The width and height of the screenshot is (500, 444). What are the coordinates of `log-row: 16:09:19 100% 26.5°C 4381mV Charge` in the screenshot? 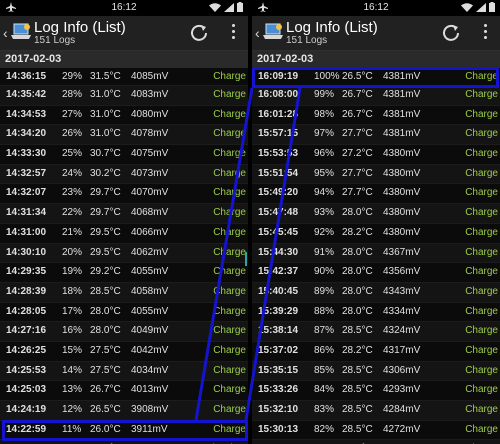 It's located at (376, 77).